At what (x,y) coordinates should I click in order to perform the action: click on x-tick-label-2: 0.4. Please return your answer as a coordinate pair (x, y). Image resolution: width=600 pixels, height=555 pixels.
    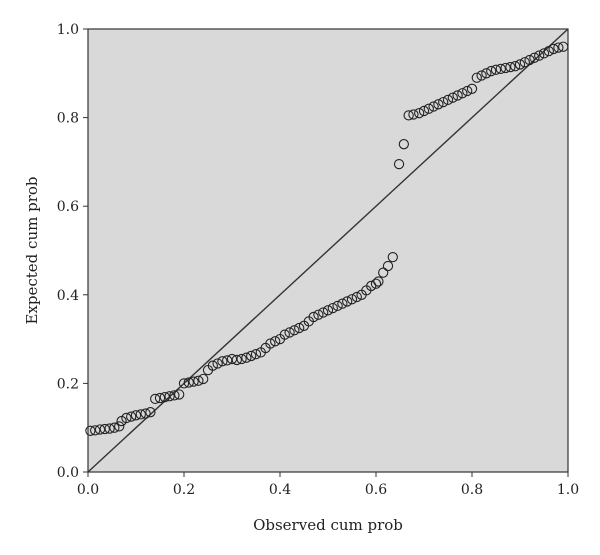
    Looking at the image, I should click on (280, 490).